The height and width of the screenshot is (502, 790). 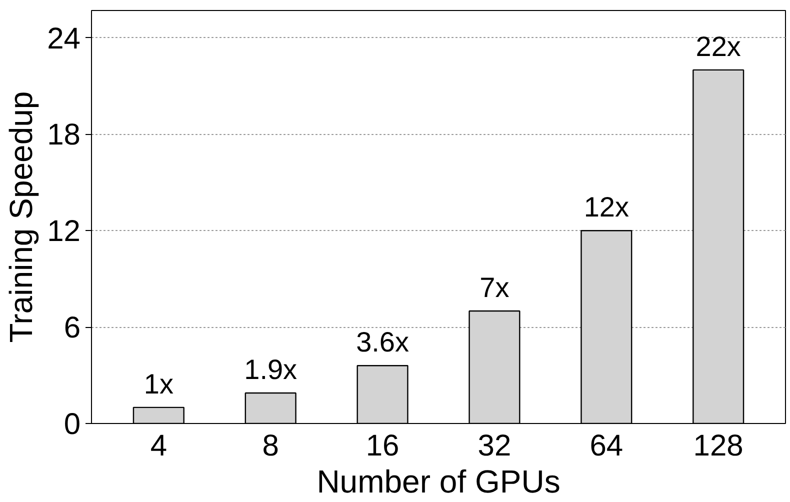 I want to click on data-label: 12x, so click(x=606, y=207).